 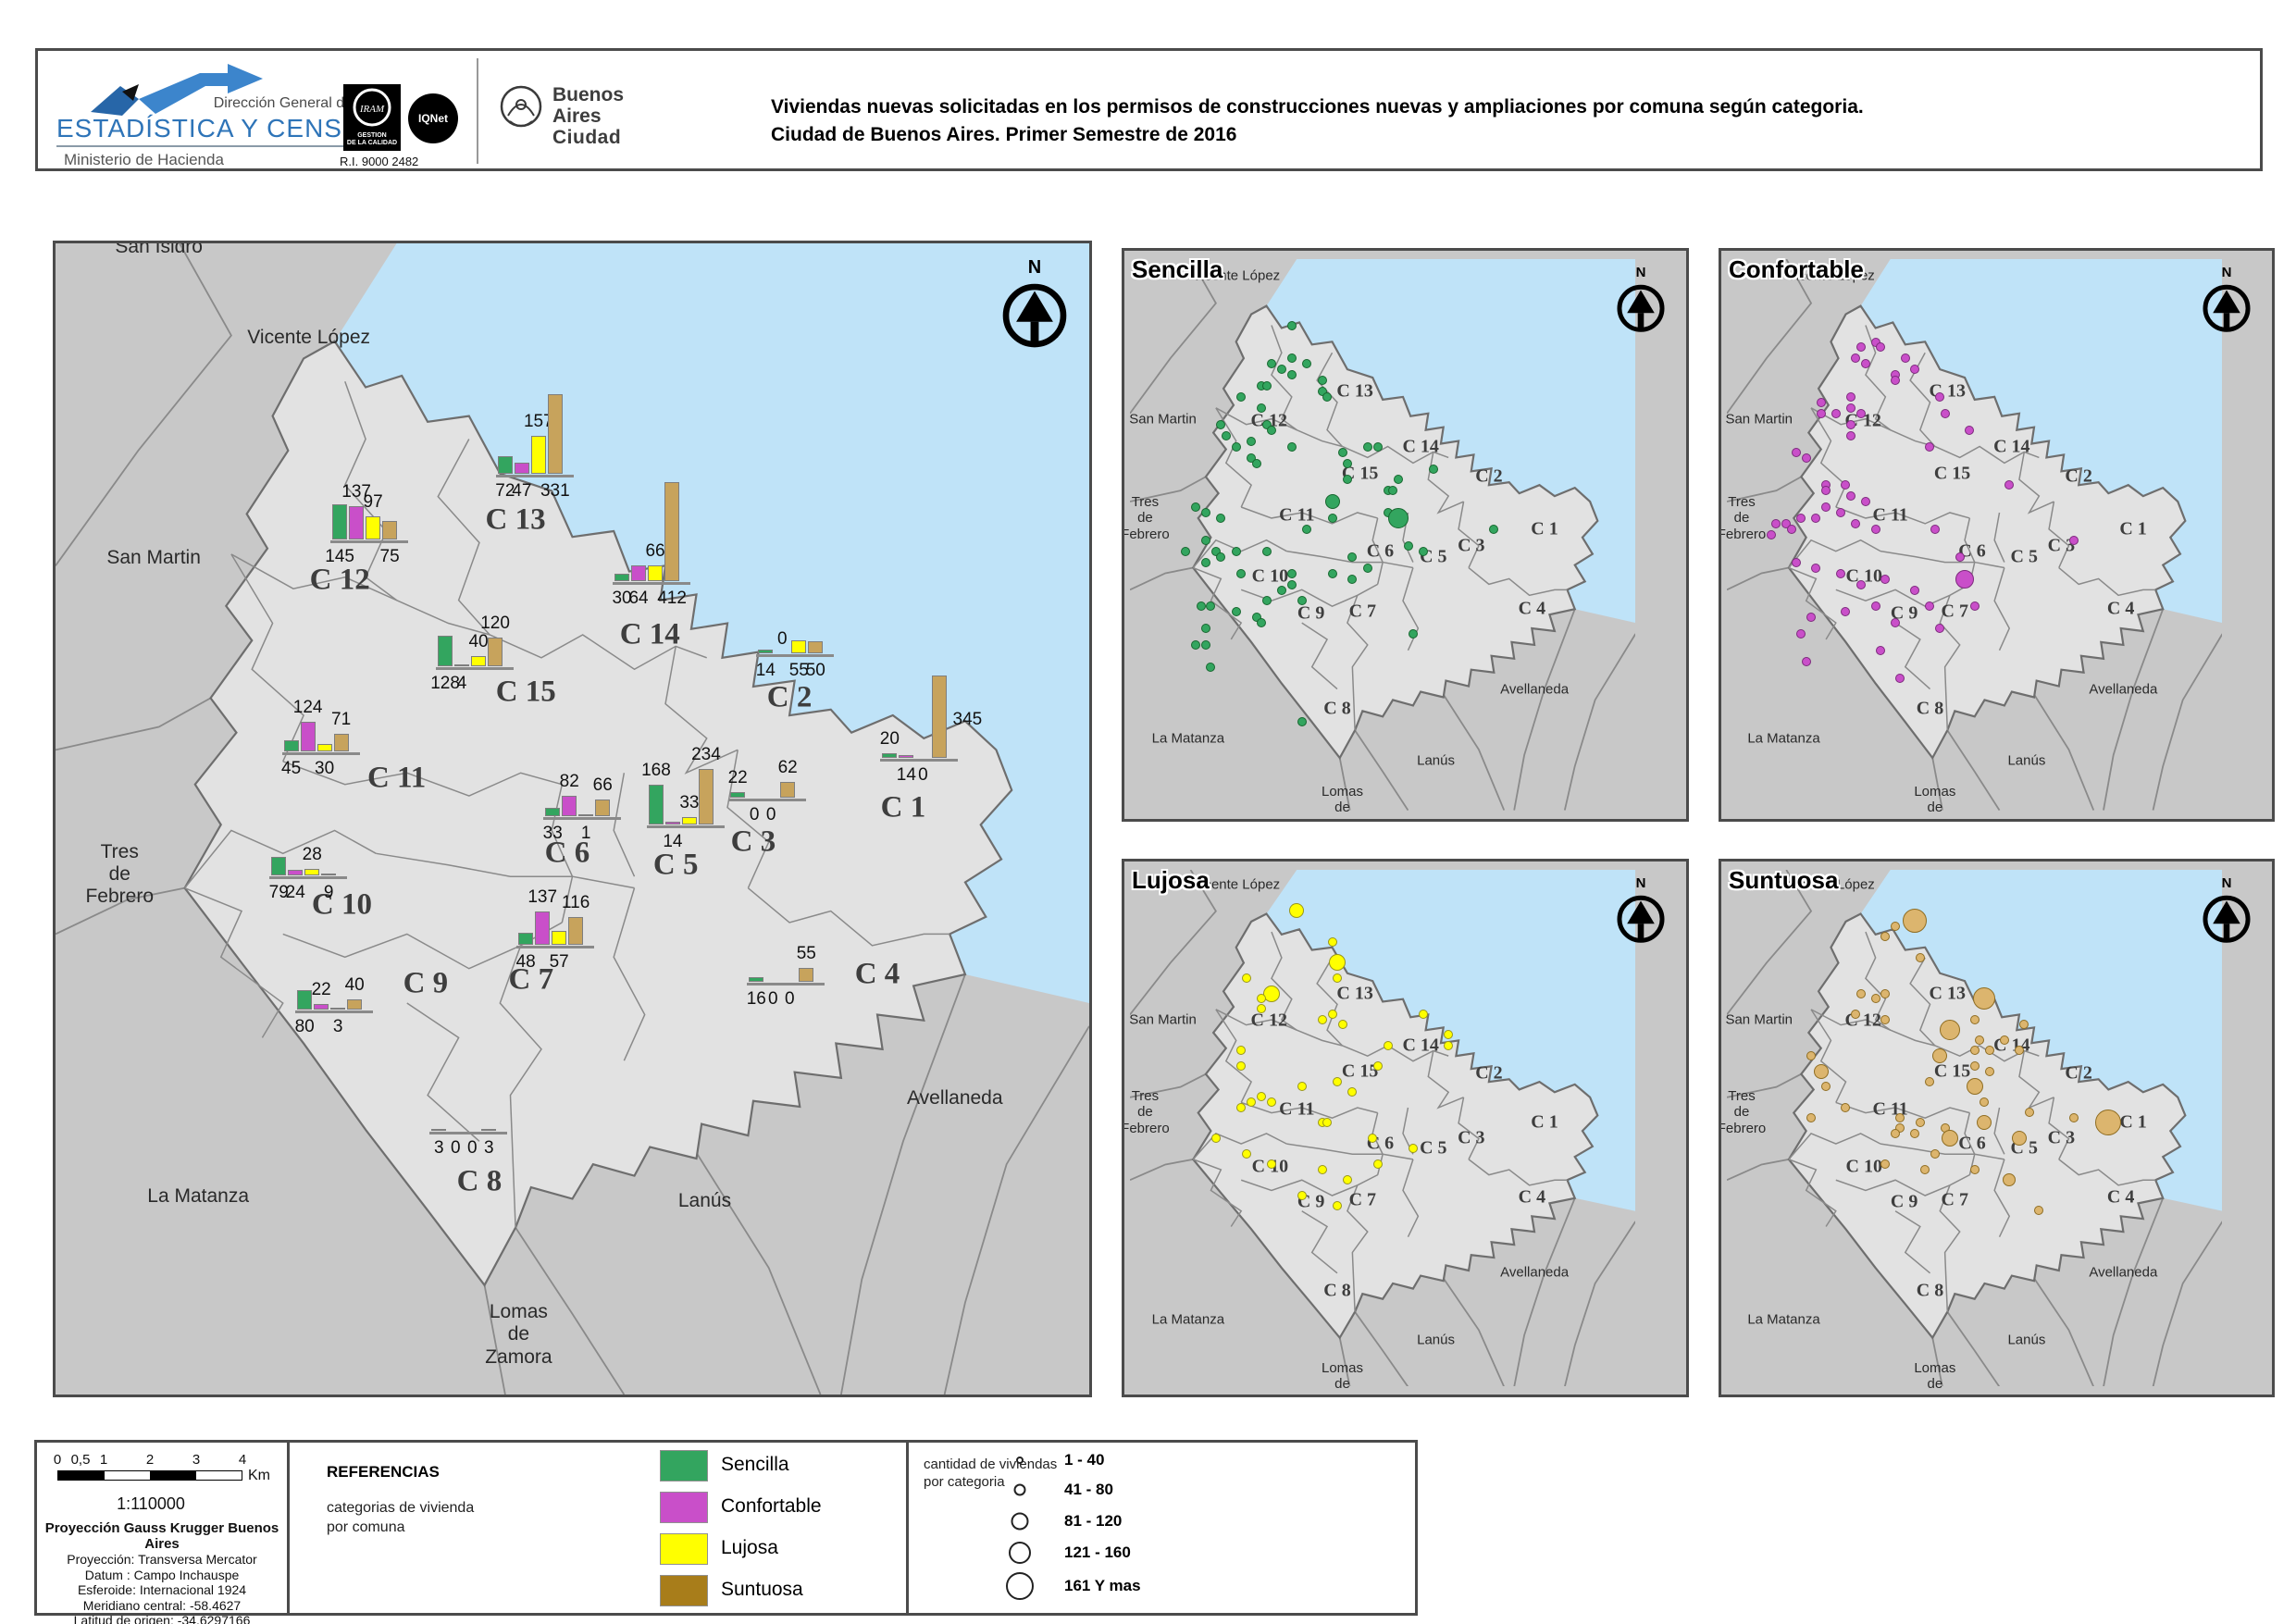 I want to click on commune-label-C1: C 1, so click(x=1545, y=528).